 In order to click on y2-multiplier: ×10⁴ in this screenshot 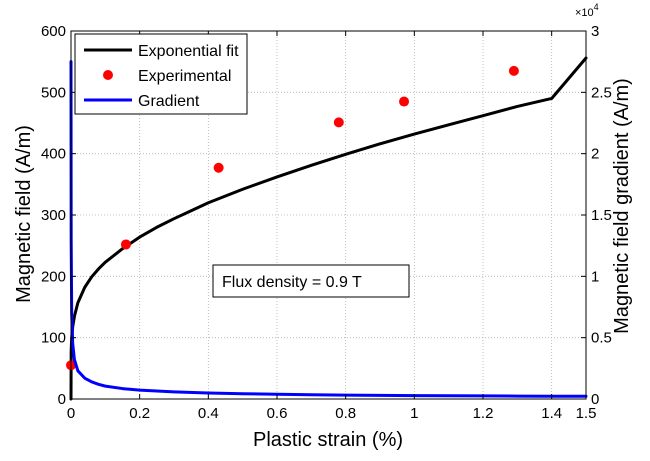, I will do `click(587, 10)`.